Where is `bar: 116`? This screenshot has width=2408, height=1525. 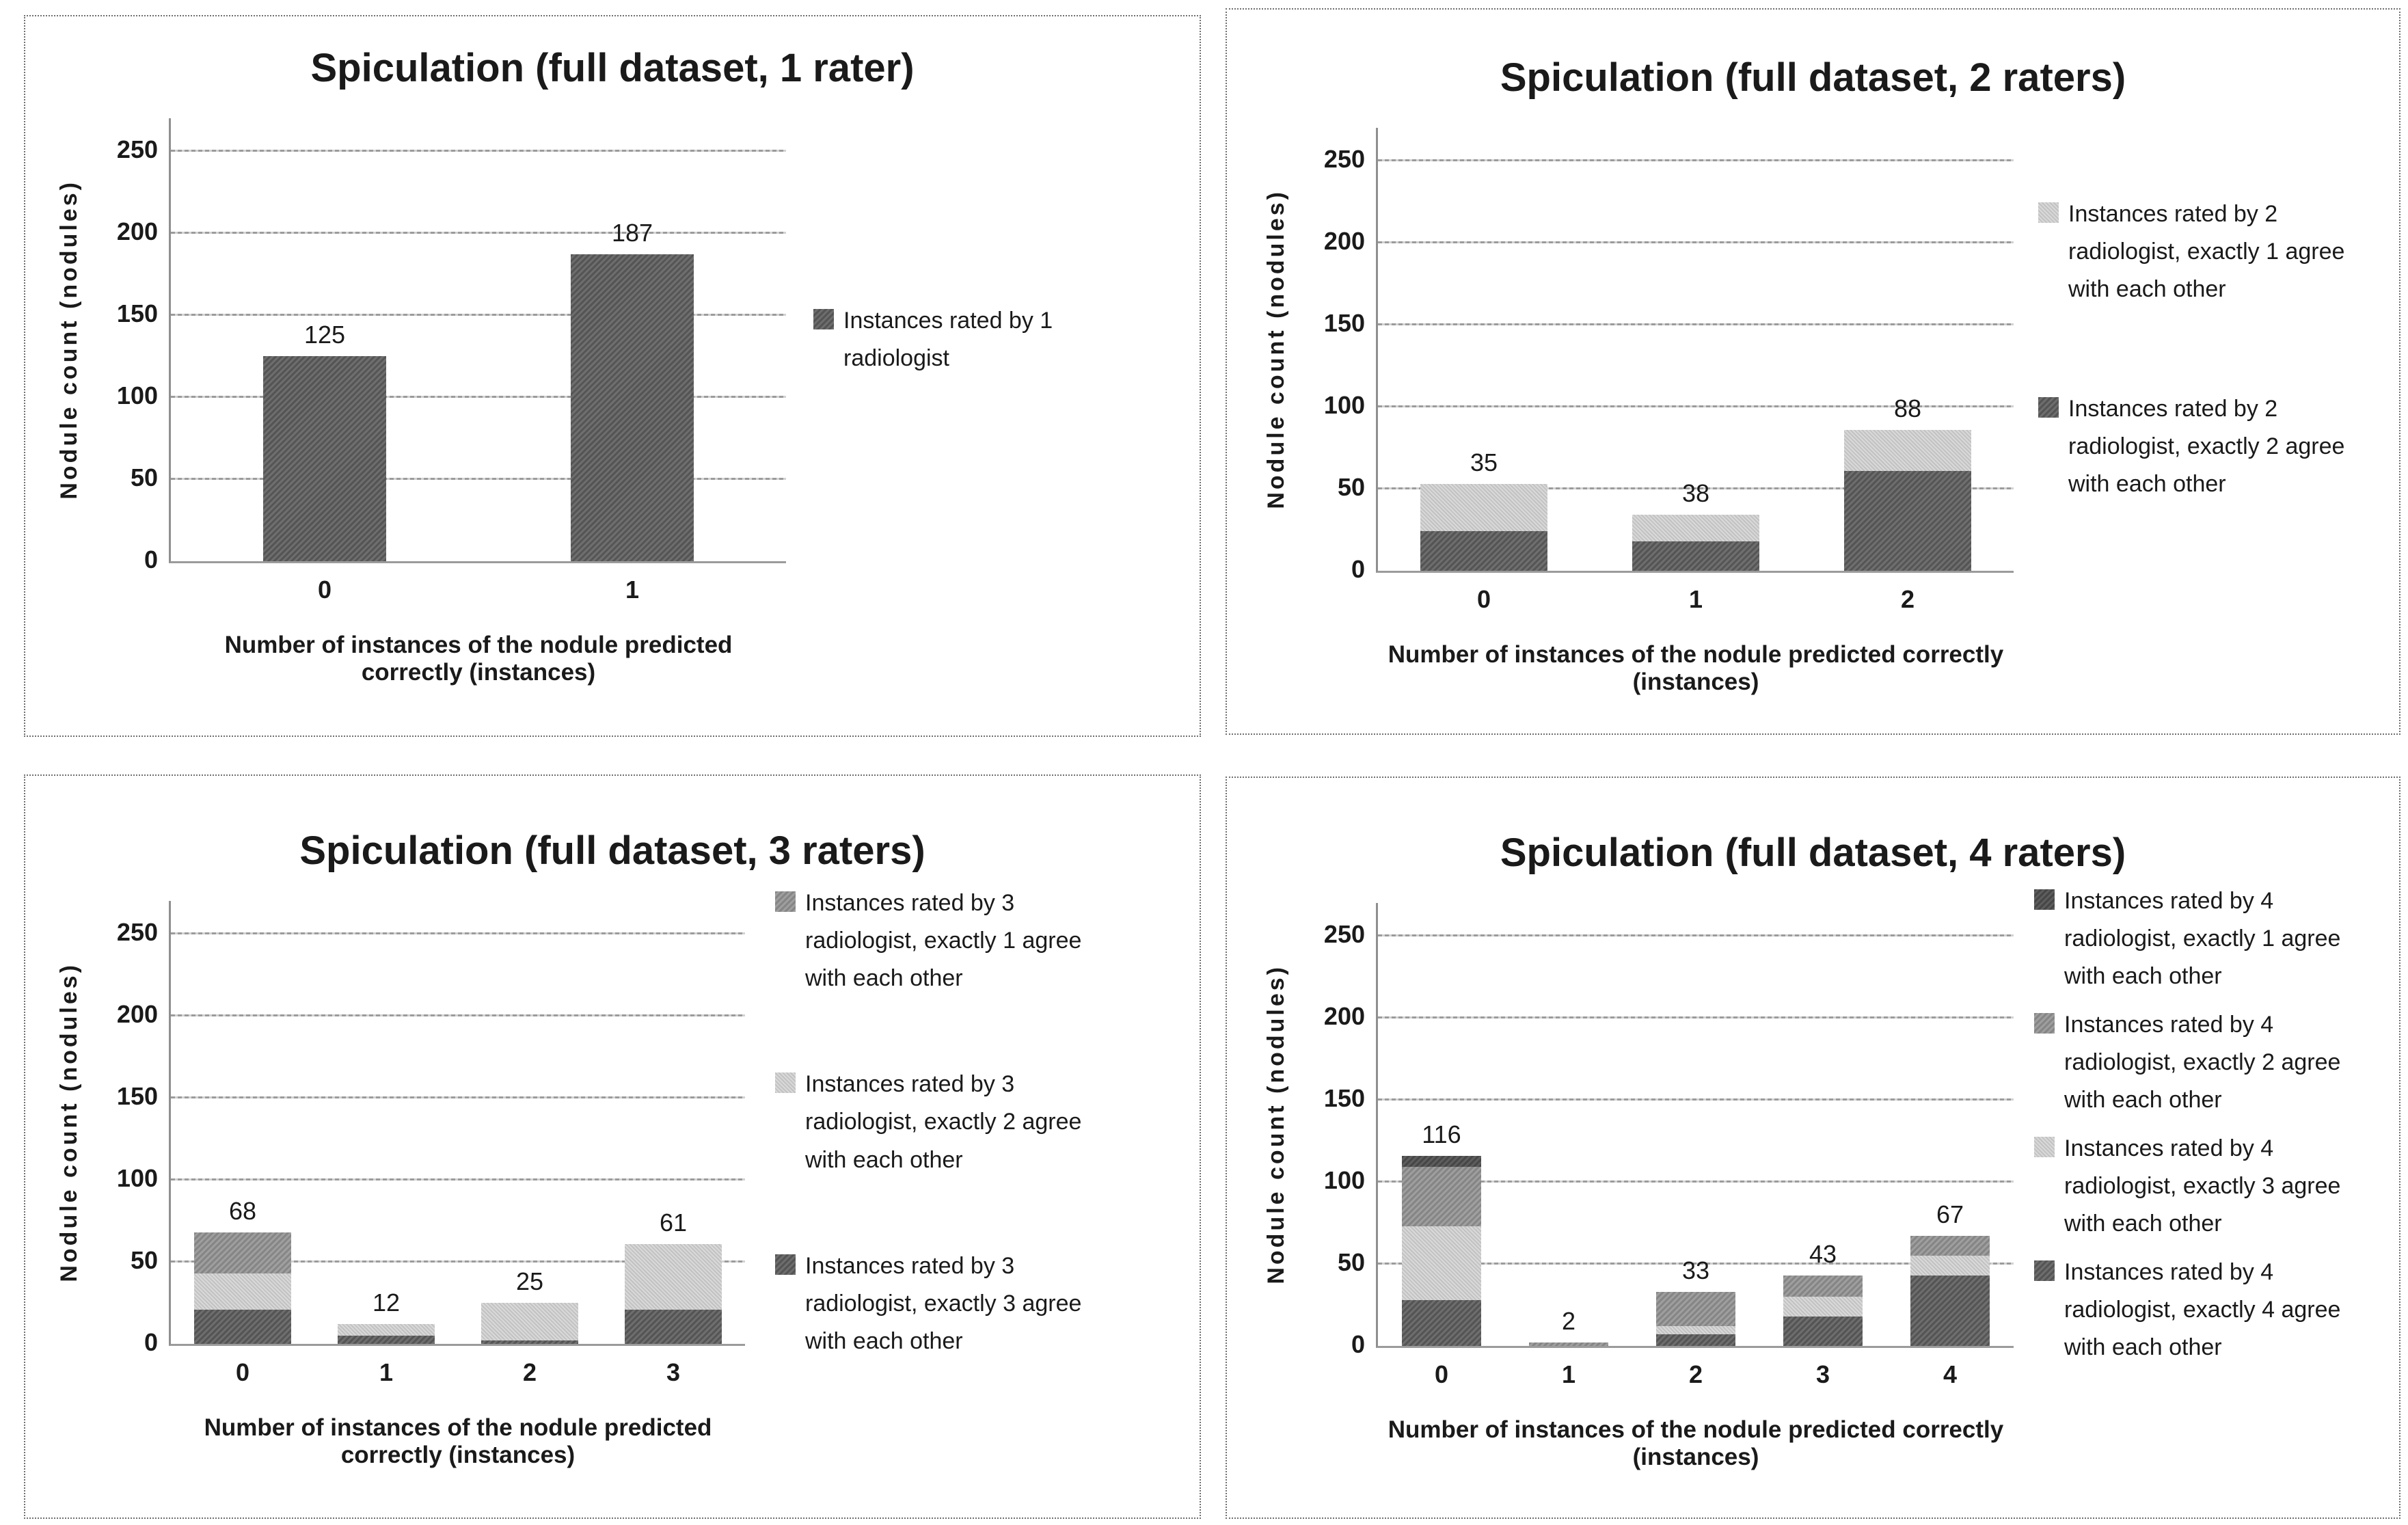 bar: 116 is located at coordinates (1441, 1233).